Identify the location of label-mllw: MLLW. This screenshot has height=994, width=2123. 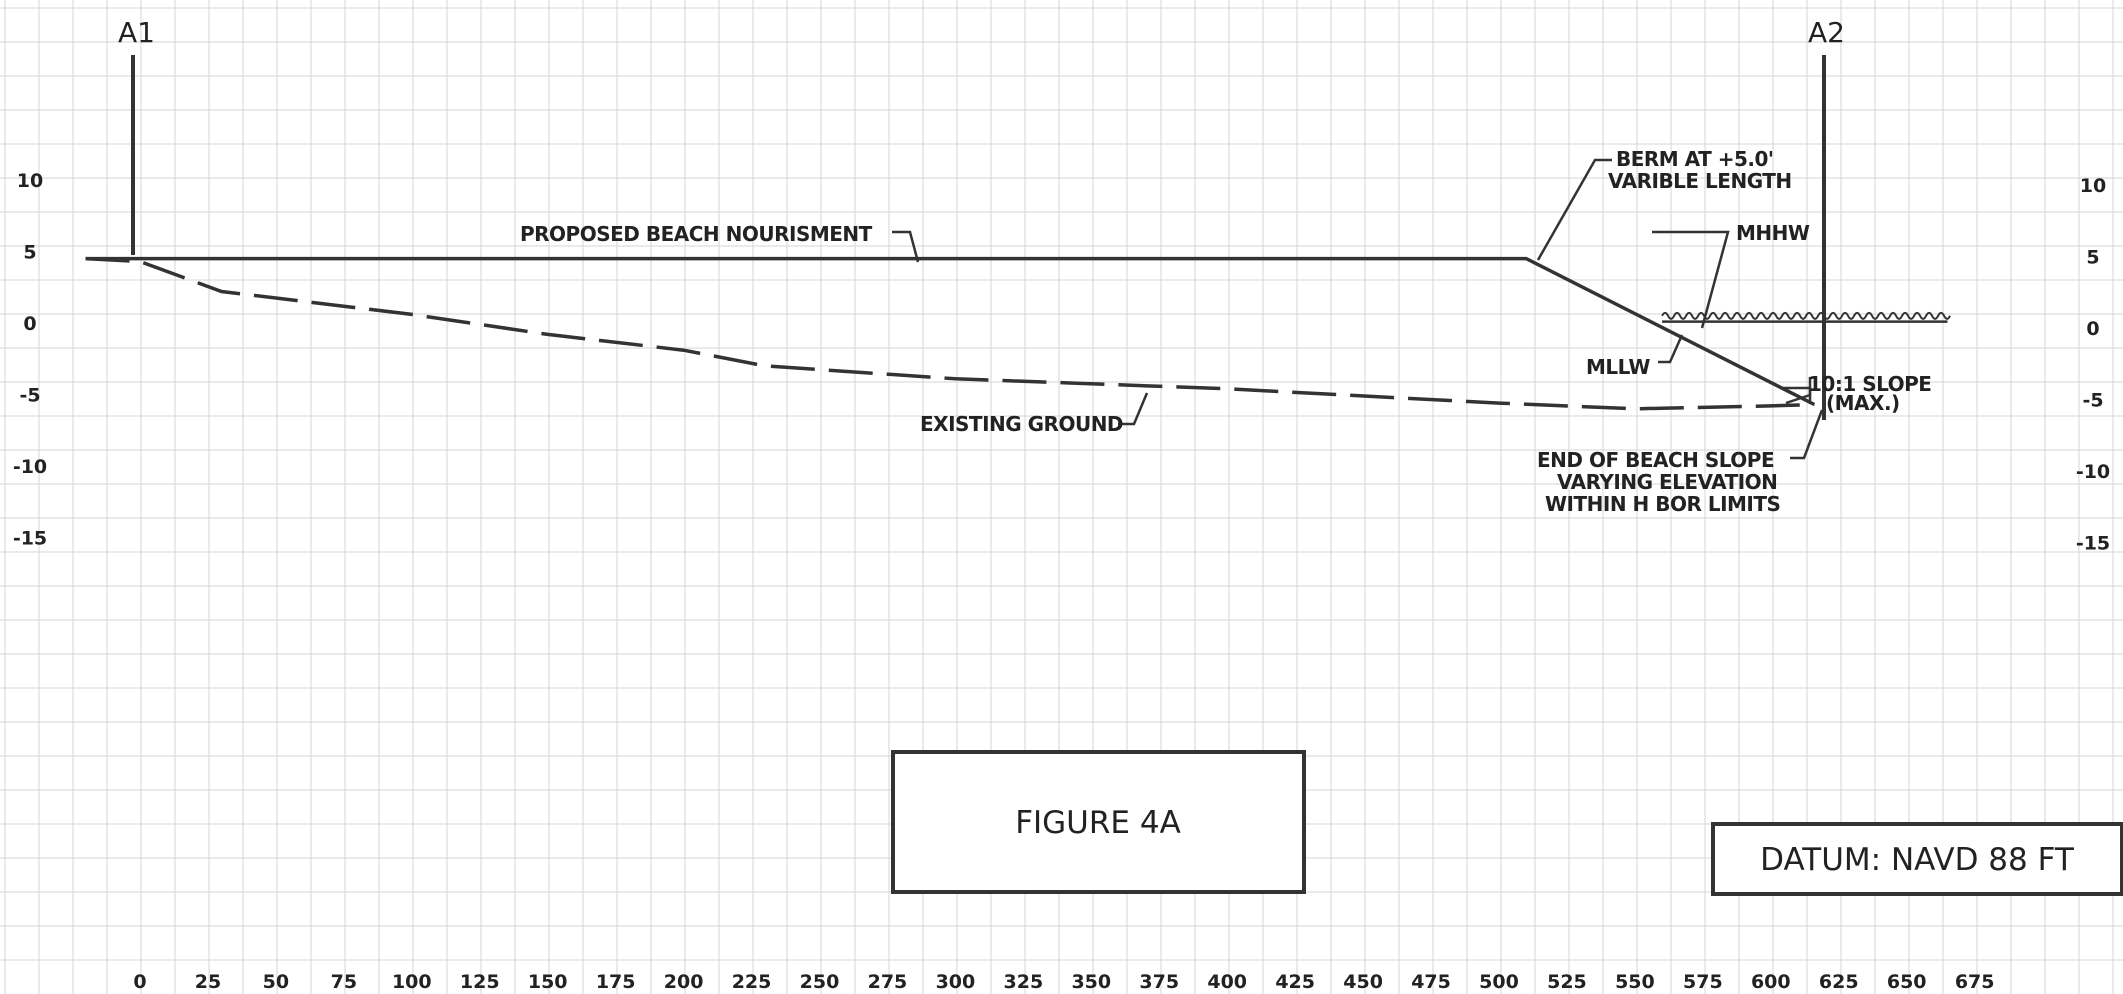
(1618, 367).